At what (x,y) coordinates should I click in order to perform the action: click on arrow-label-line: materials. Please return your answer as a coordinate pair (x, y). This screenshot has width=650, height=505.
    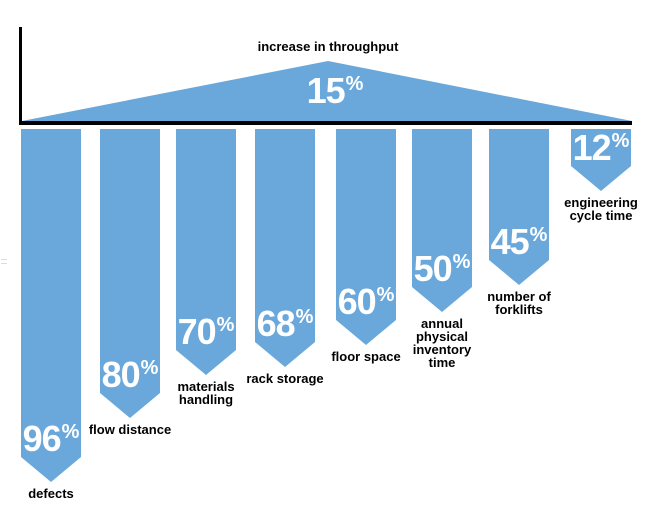
    Looking at the image, I should click on (206, 386).